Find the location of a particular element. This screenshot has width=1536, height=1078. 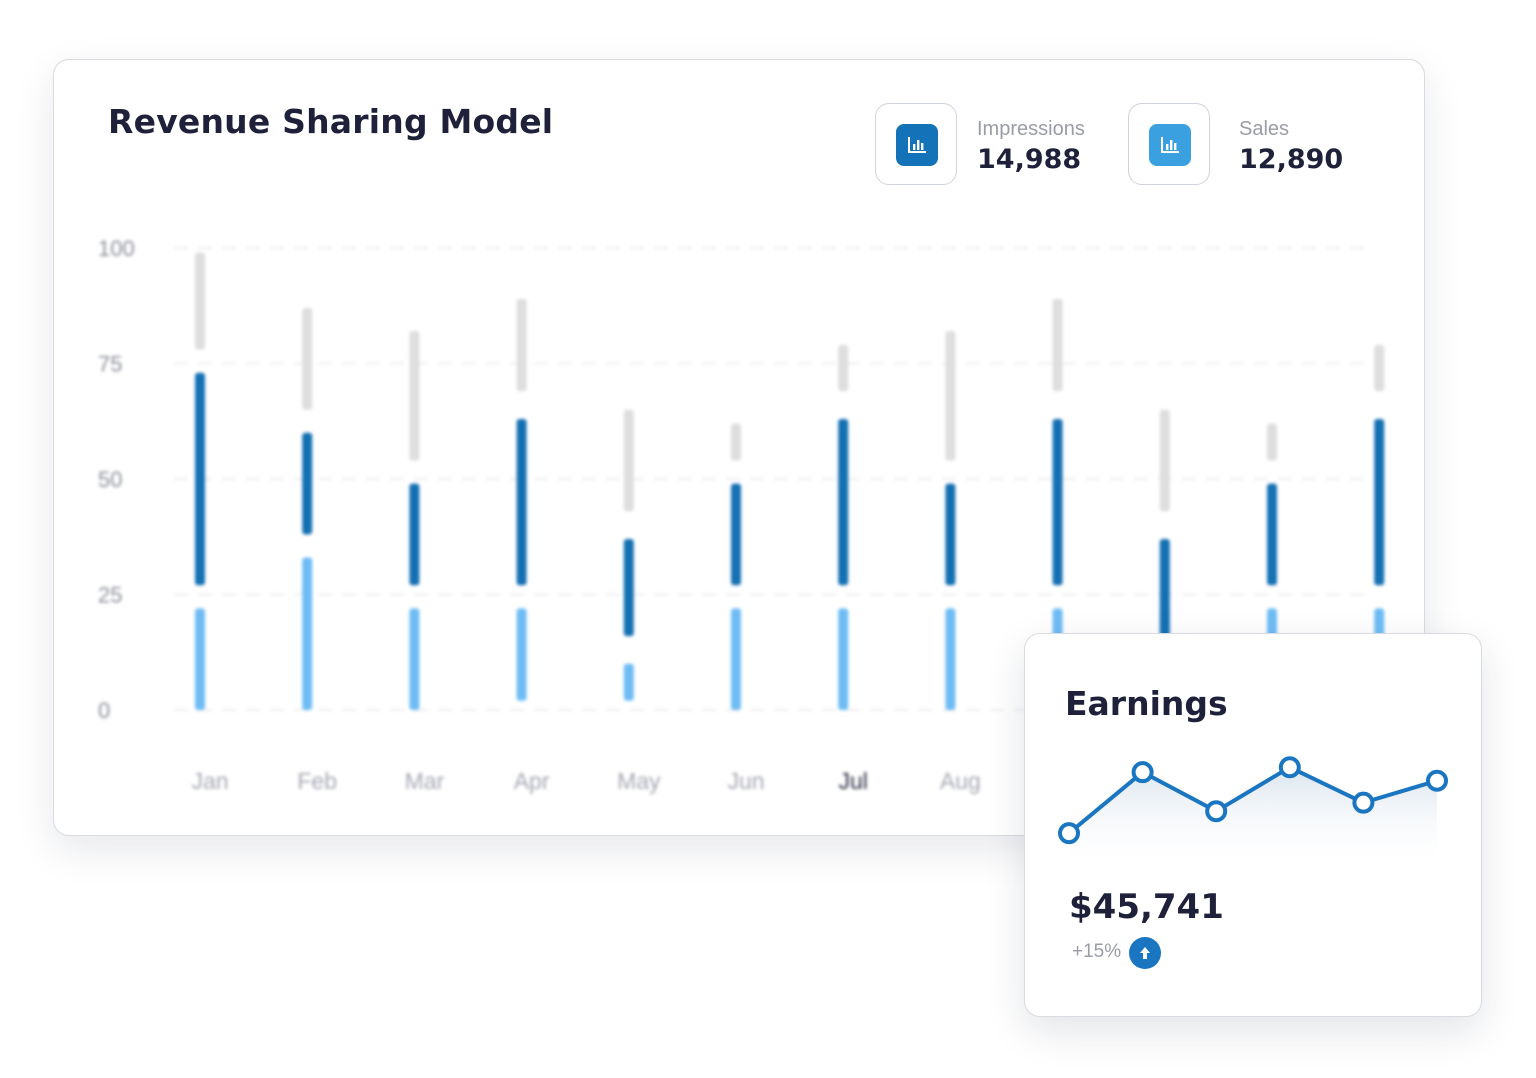

chart-title: Revenue Sharing Model is located at coordinates (331, 121).